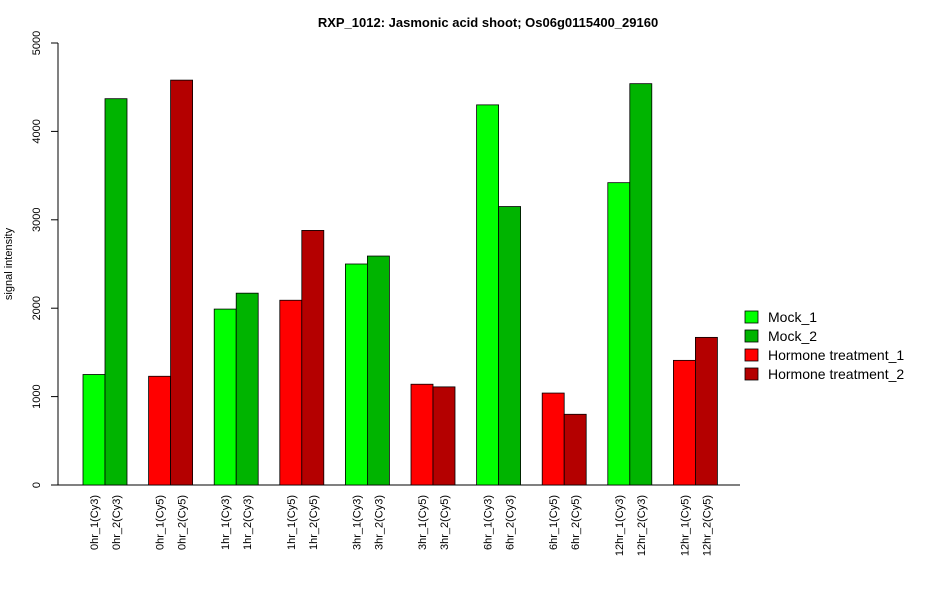 The image size is (950, 605). Describe the element at coordinates (510, 346) in the screenshot. I see `bar-6hr_2(Cy3)` at that location.